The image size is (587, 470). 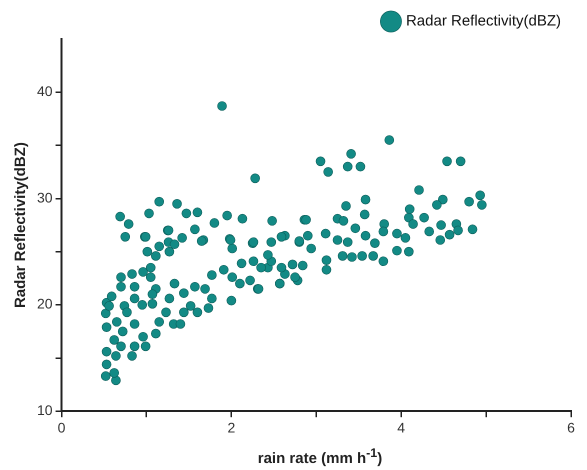 What do you see at coordinates (44, 410) in the screenshot?
I see `y-tick-label: 10` at bounding box center [44, 410].